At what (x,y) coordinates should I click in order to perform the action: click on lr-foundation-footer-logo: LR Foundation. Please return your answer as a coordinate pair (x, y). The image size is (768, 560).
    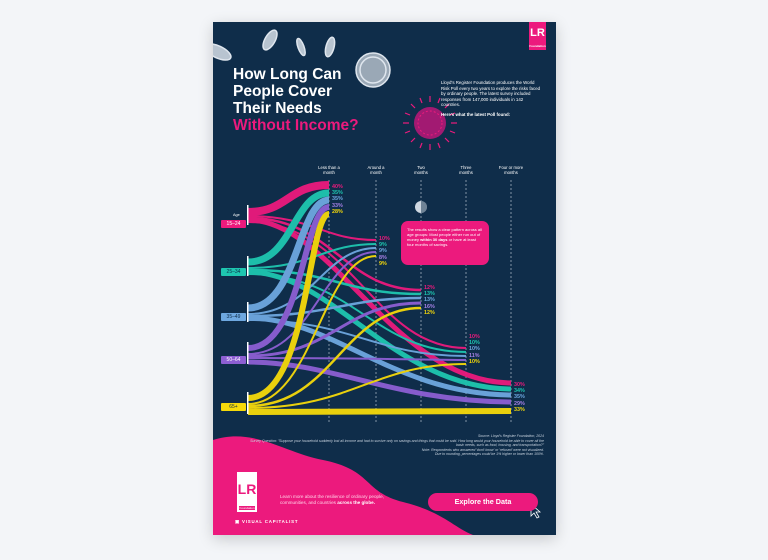
    Looking at the image, I should click on (247, 492).